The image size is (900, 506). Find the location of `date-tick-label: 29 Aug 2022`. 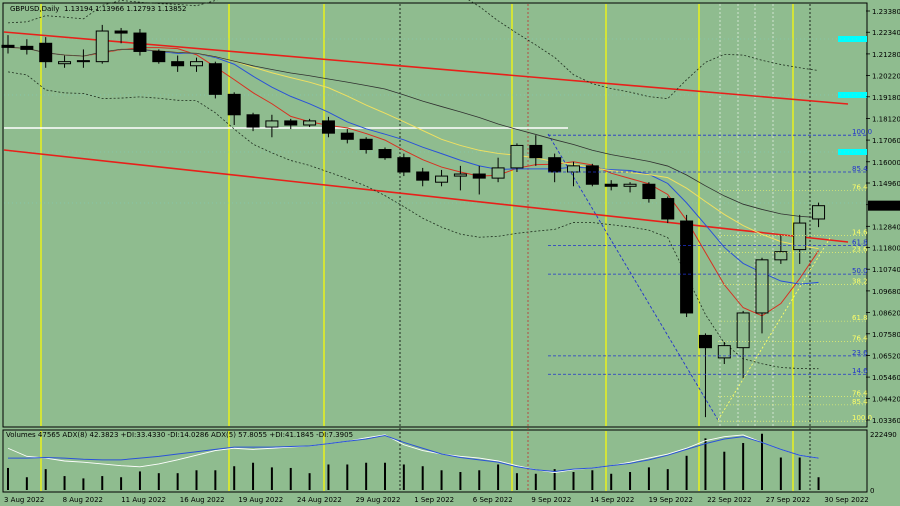

date-tick-label: 29 Aug 2022 is located at coordinates (378, 500).